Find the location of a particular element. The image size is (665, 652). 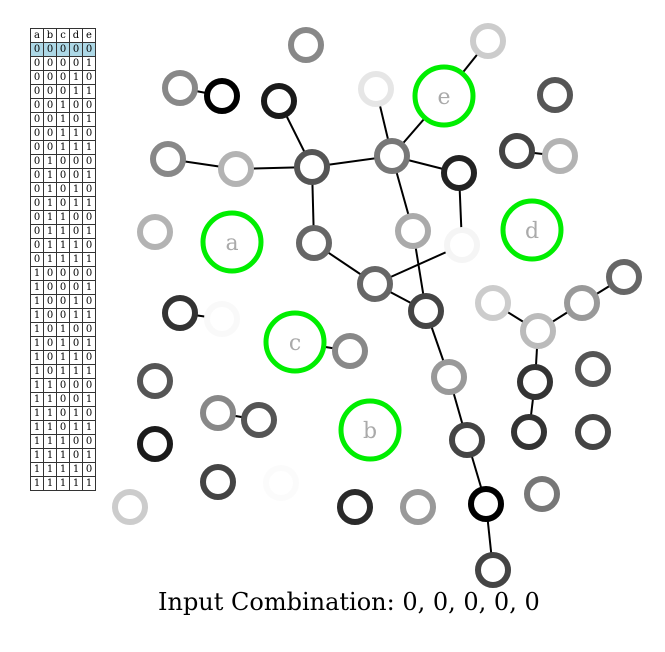

input-node-c: c is located at coordinates (295, 342).